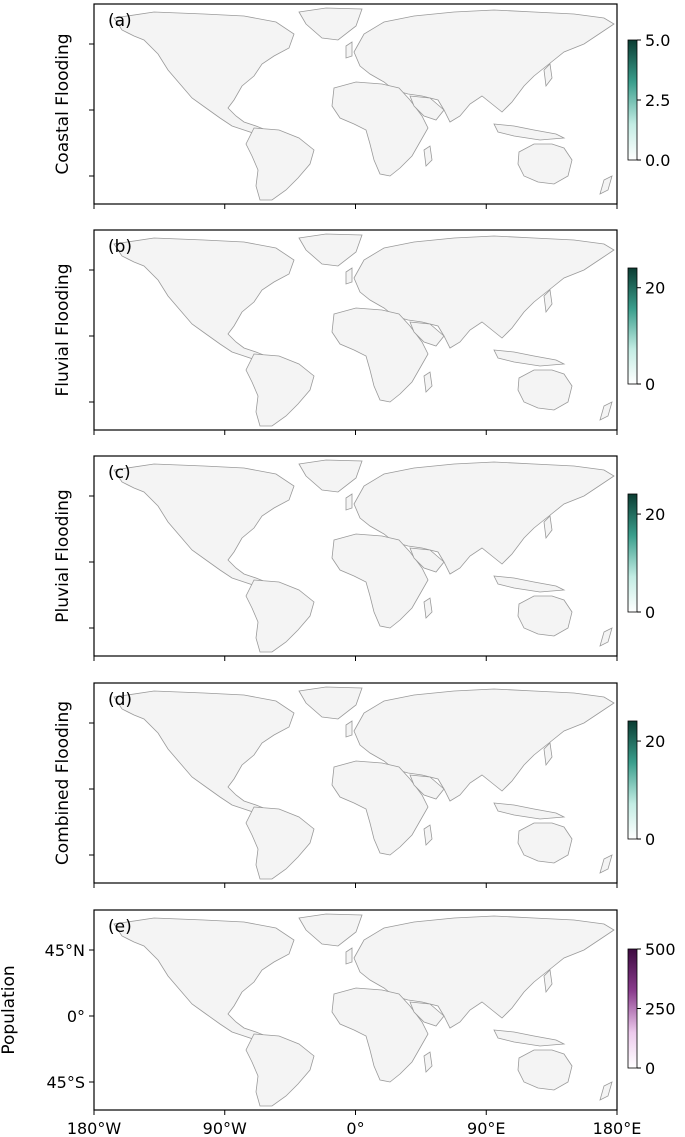 This screenshot has width=685, height=1137. What do you see at coordinates (119, 473) in the screenshot?
I see `panel-label: (c)` at bounding box center [119, 473].